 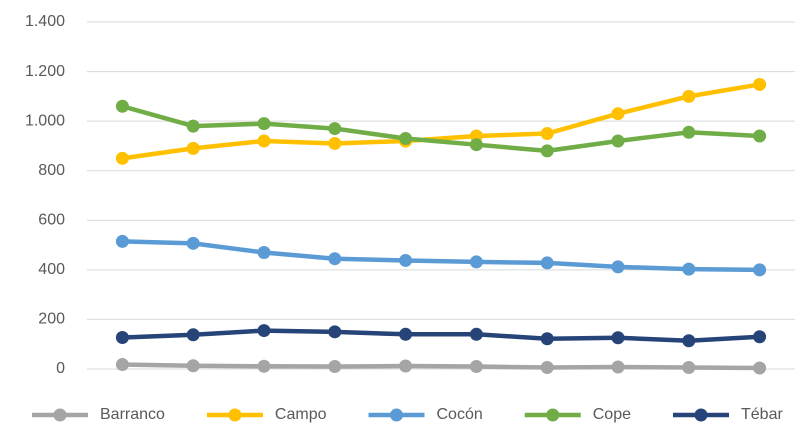 What do you see at coordinates (45, 71) in the screenshot?
I see `y-tick-label: 1.200` at bounding box center [45, 71].